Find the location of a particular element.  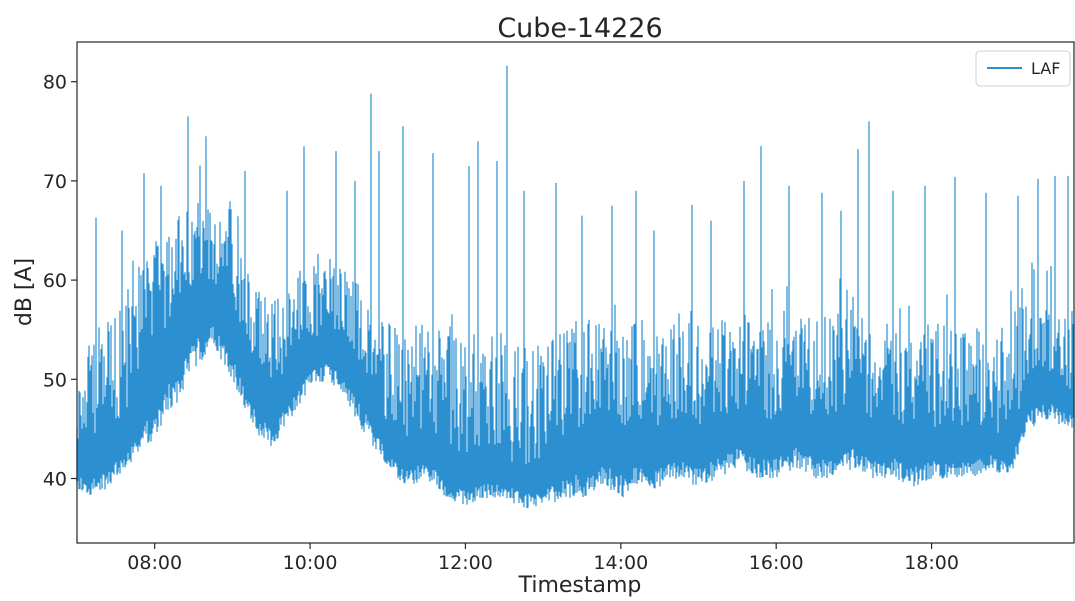

y-axis: 40 50 60 70 80 is located at coordinates (60, 281).